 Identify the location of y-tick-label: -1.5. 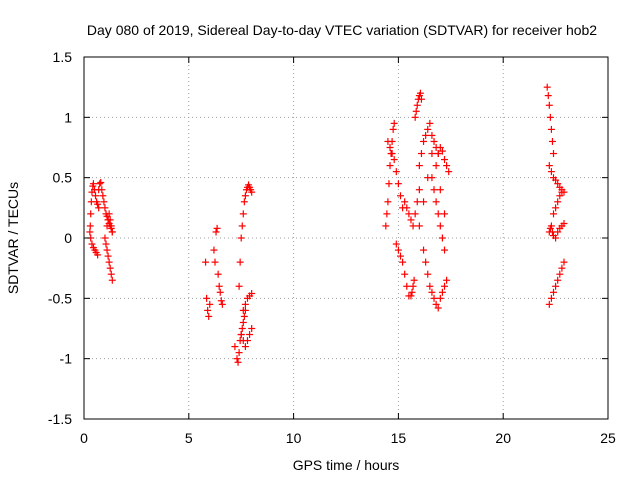
(60, 419).